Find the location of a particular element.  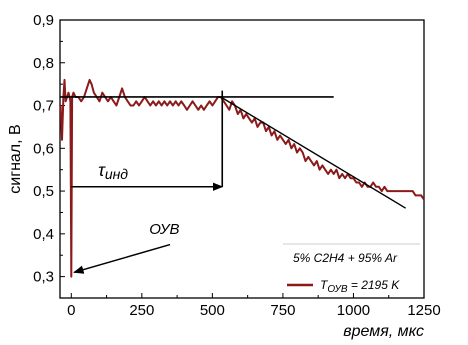

legend-title: 5% C2H4 + 95% Ar is located at coordinates (345, 258).